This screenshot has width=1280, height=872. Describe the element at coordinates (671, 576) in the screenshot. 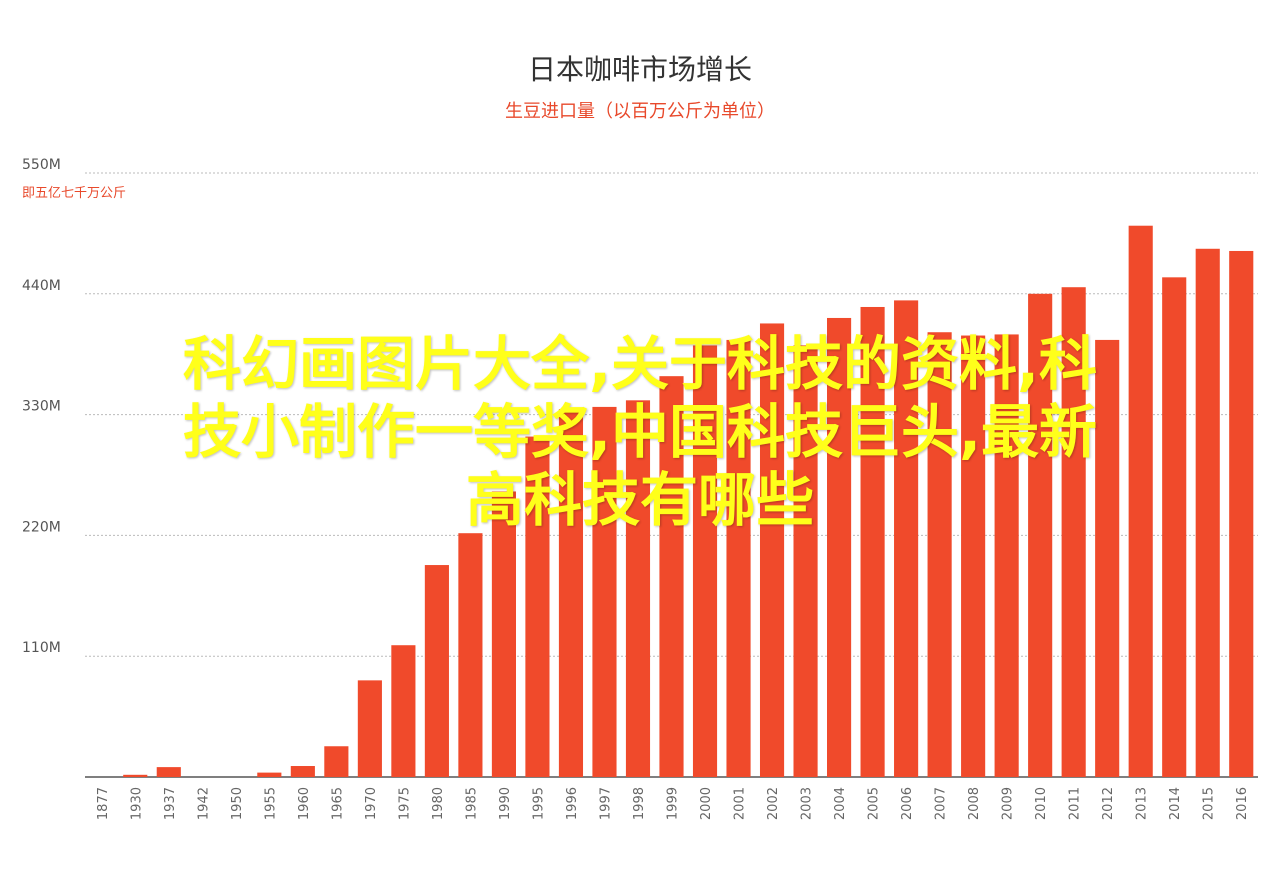

I see `bar-1999` at that location.